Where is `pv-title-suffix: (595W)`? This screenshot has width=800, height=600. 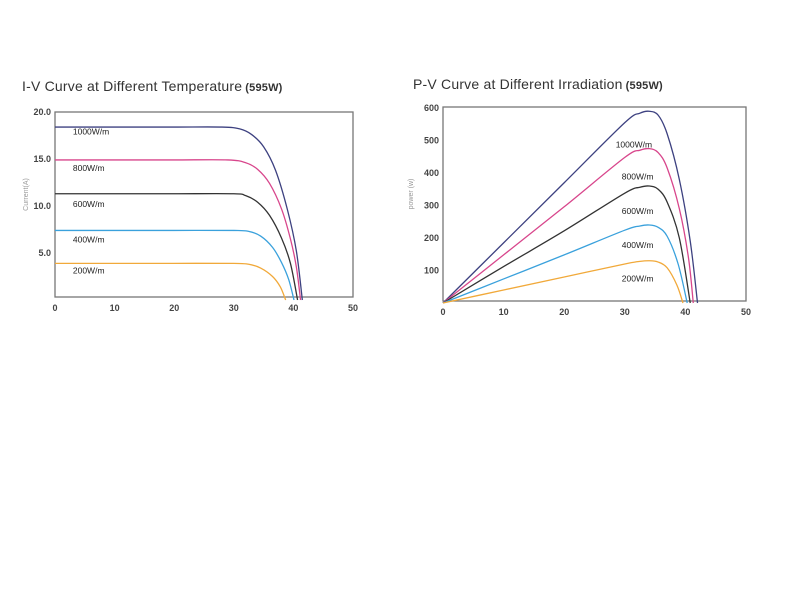
pv-title-suffix: (595W) is located at coordinates (644, 86).